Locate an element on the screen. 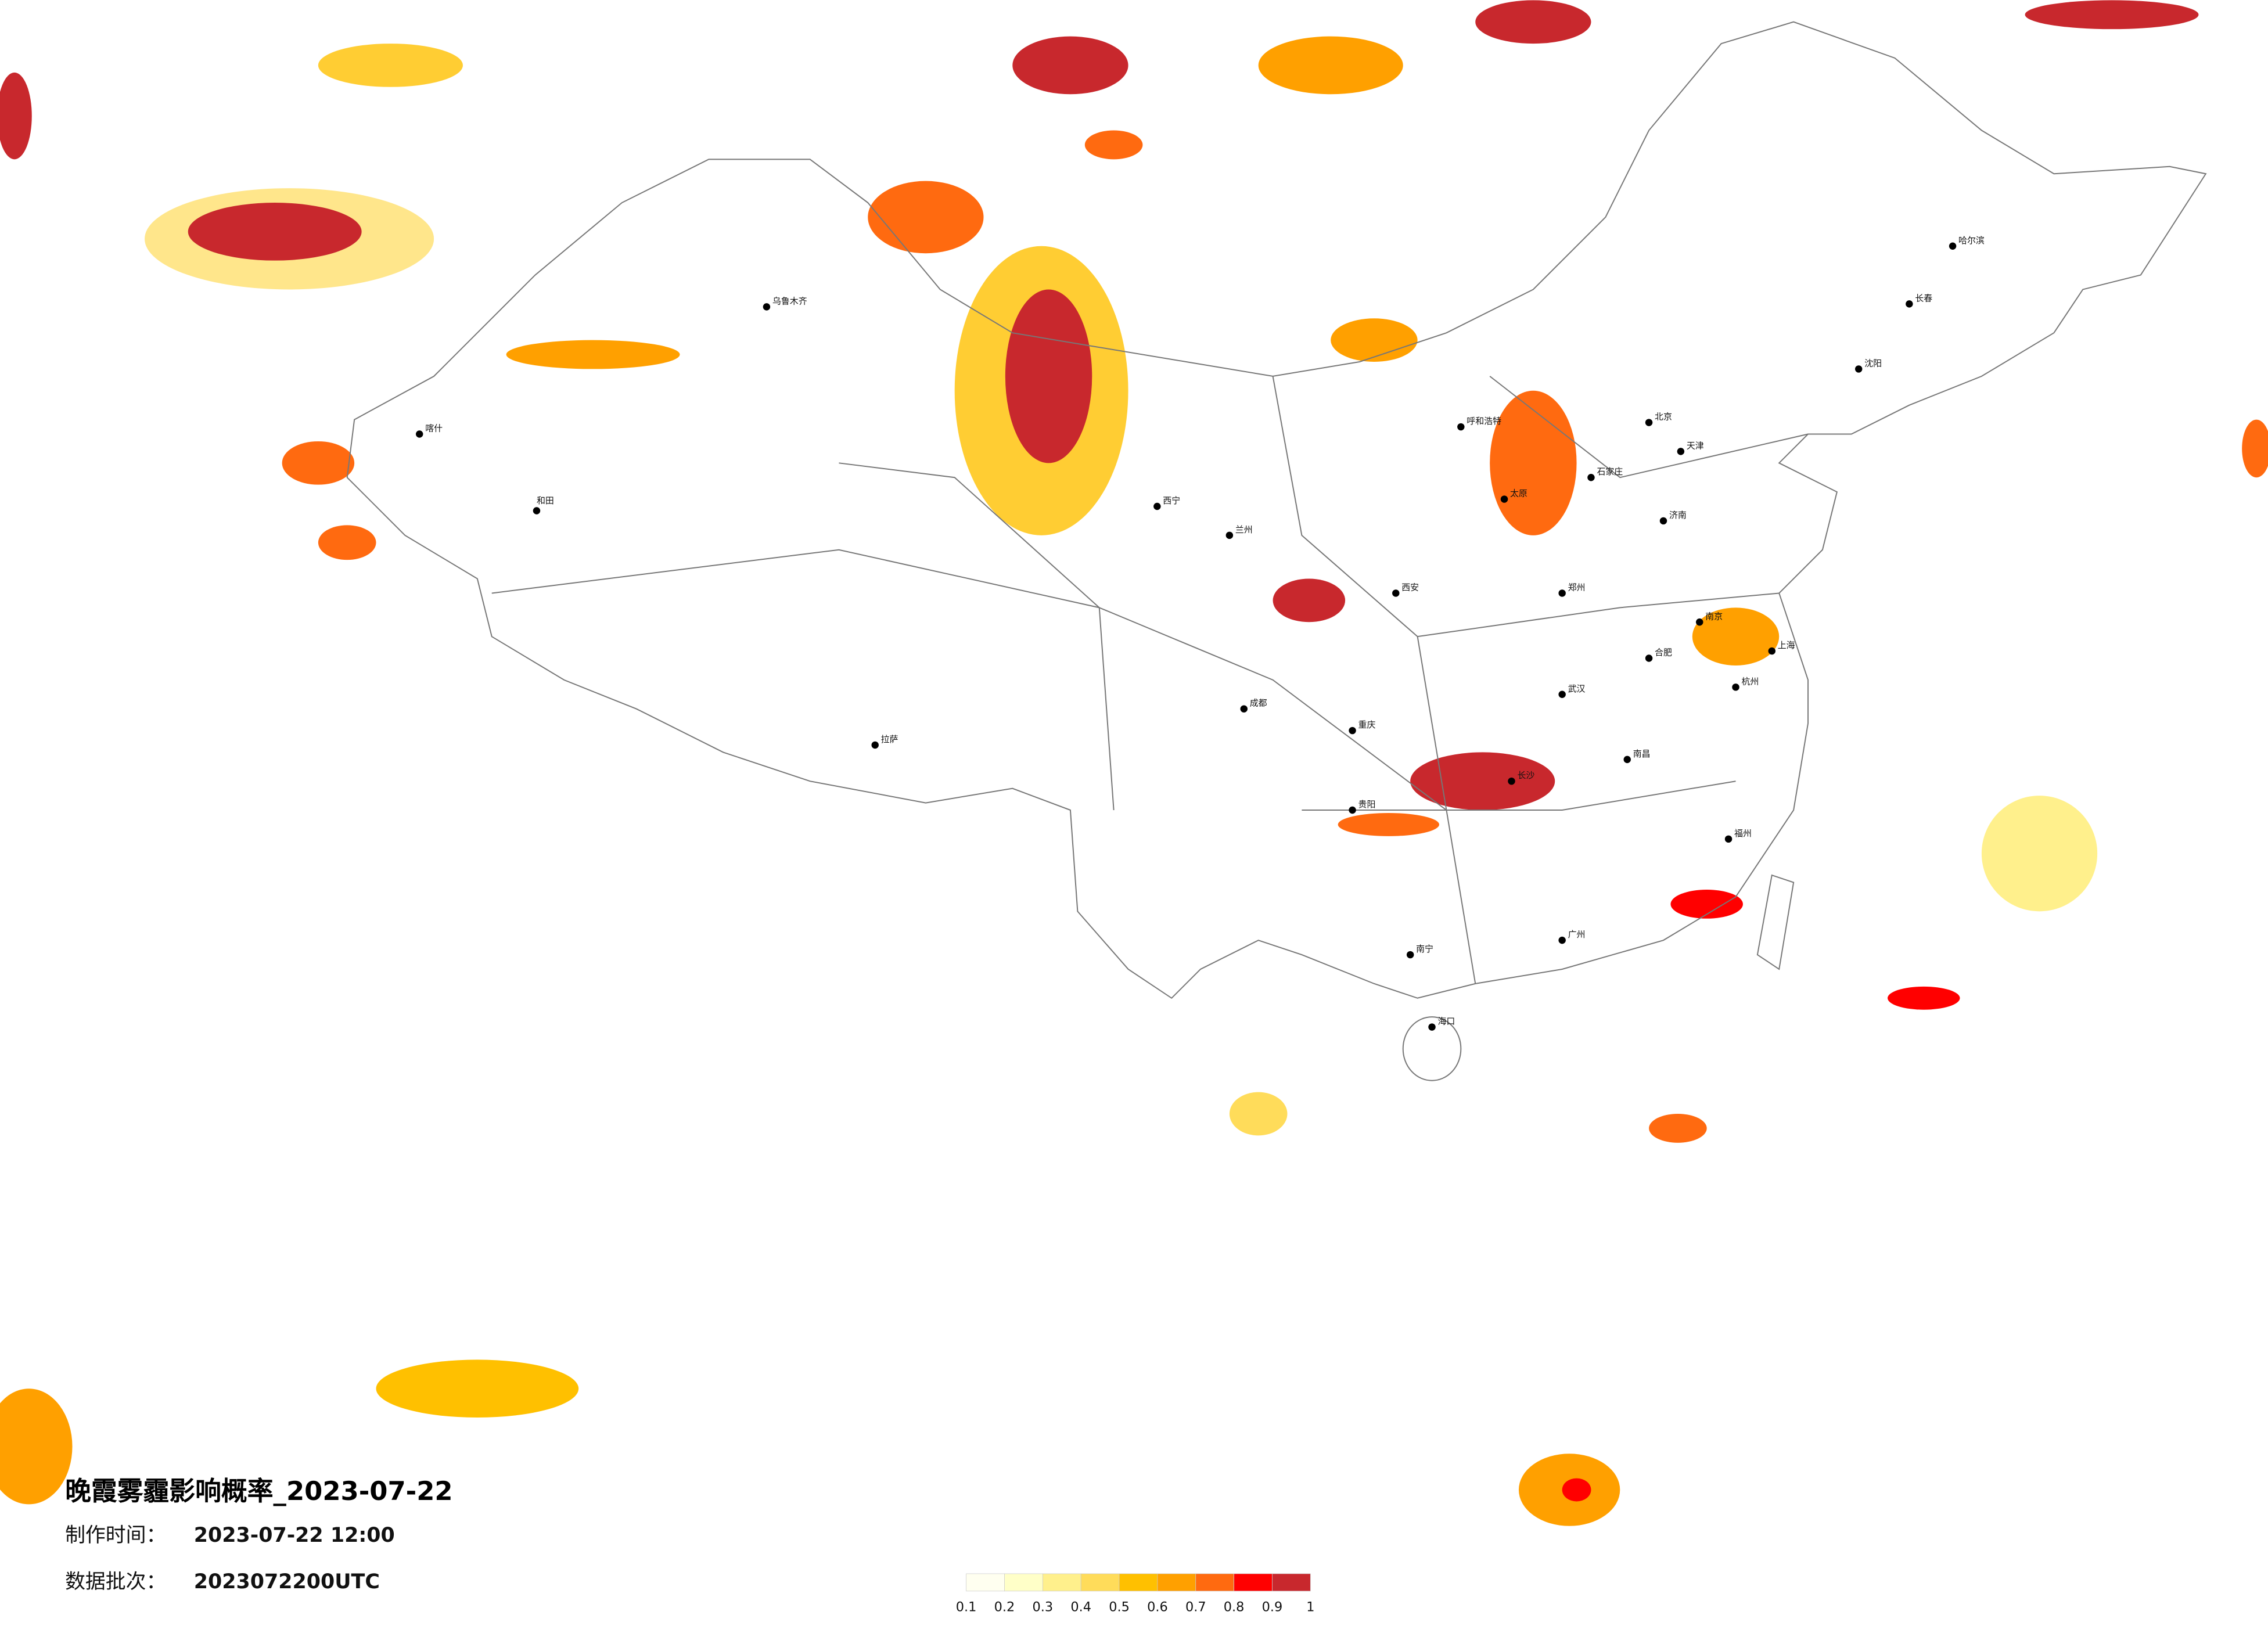  made-time-label: 制作时间： is located at coordinates (115, 1535).